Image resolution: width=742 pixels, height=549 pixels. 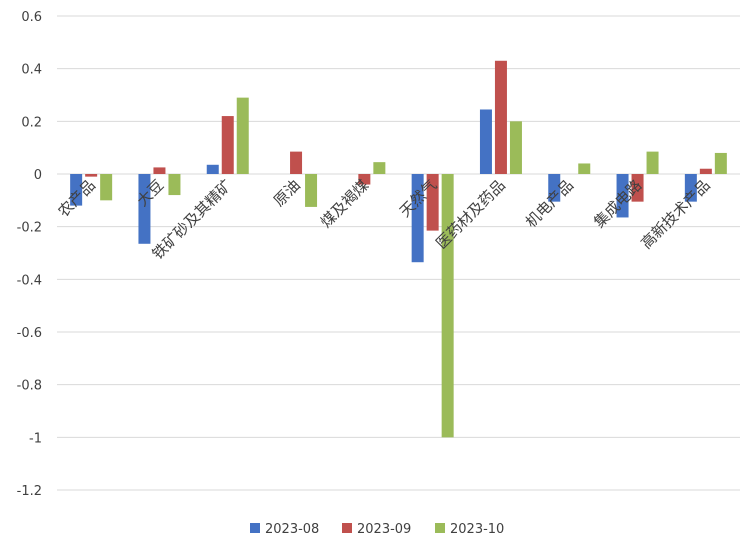 I want to click on legend-label: 2023-09, so click(x=384, y=529).